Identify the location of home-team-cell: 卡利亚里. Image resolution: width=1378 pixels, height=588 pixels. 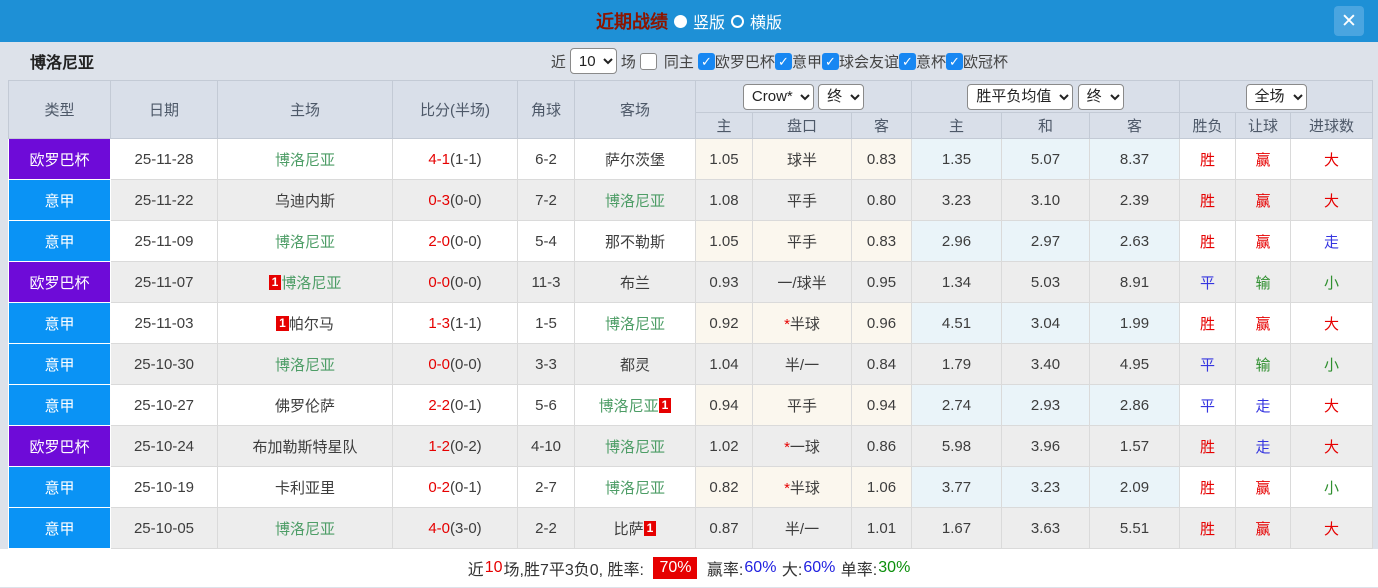
(305, 487).